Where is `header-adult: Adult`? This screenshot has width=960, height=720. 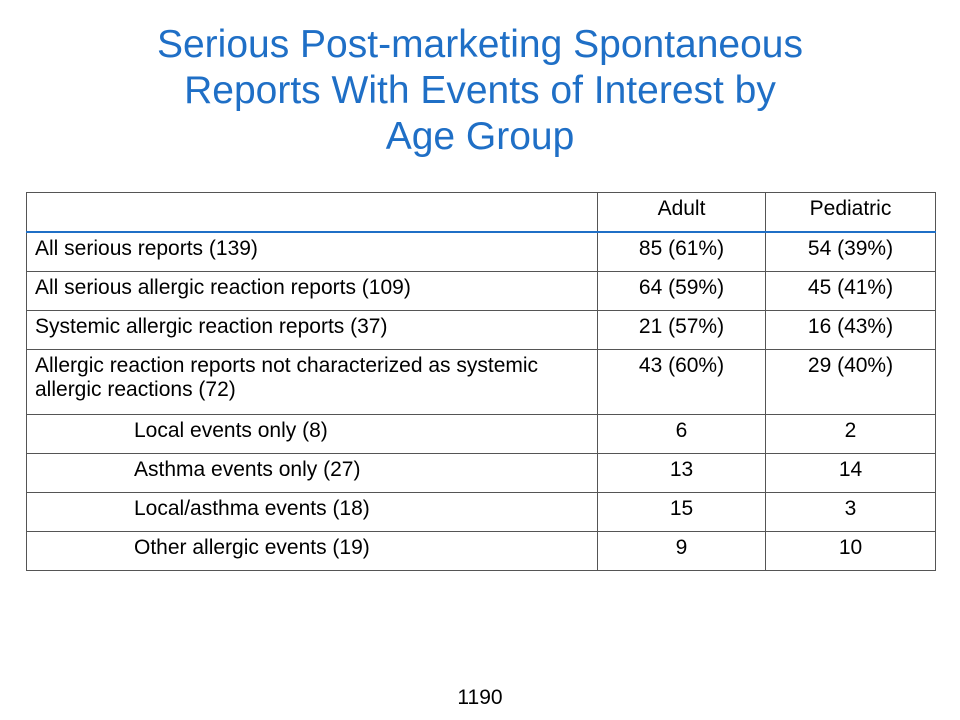 header-adult: Adult is located at coordinates (681, 212).